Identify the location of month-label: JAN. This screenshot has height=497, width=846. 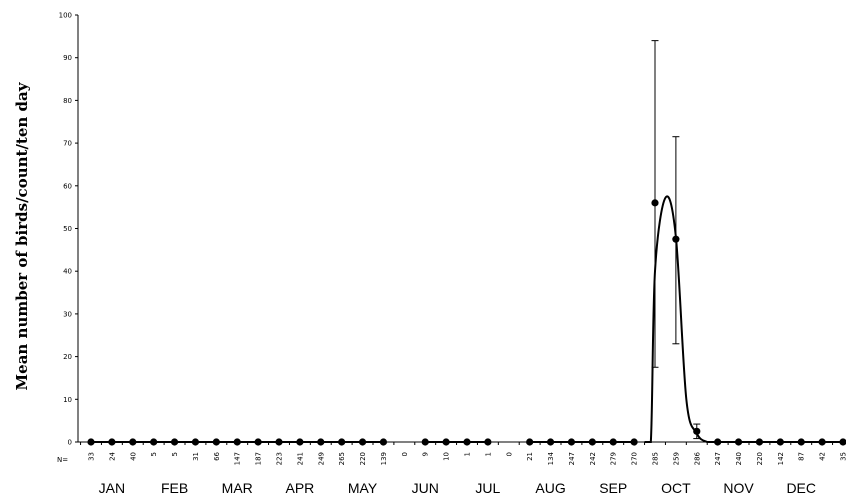
(112, 488).